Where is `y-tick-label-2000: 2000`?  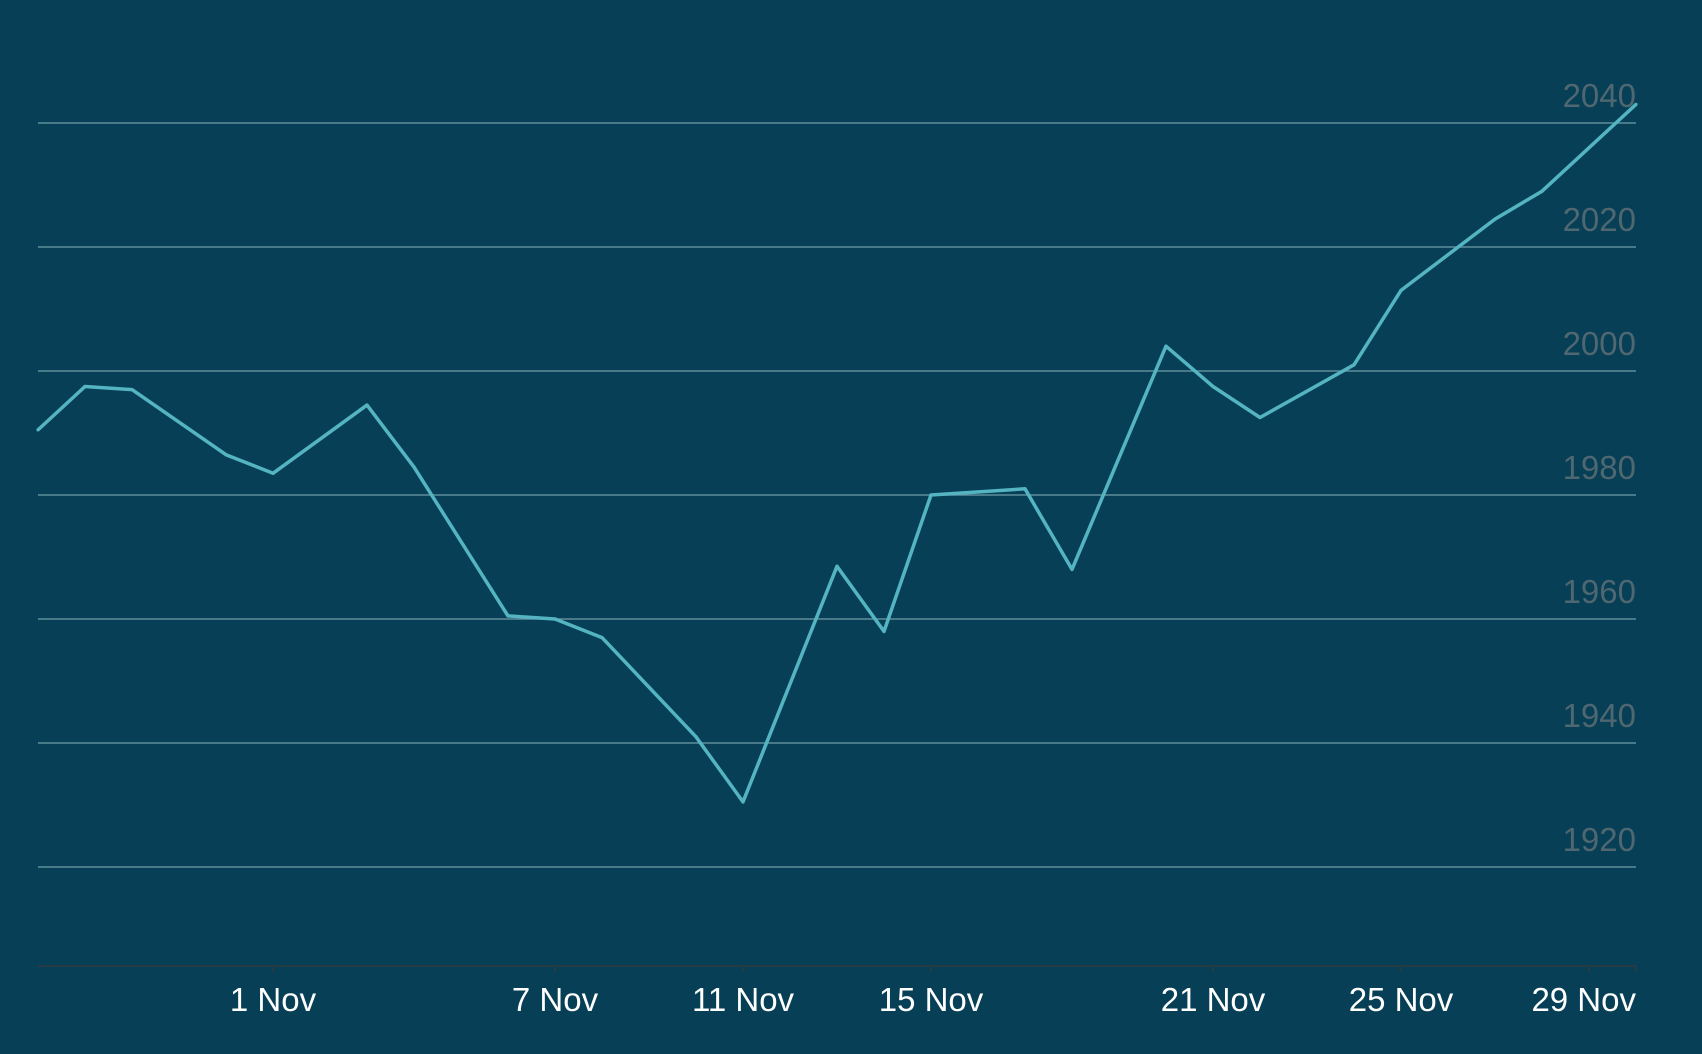 y-tick-label-2000: 2000 is located at coordinates (1599, 343).